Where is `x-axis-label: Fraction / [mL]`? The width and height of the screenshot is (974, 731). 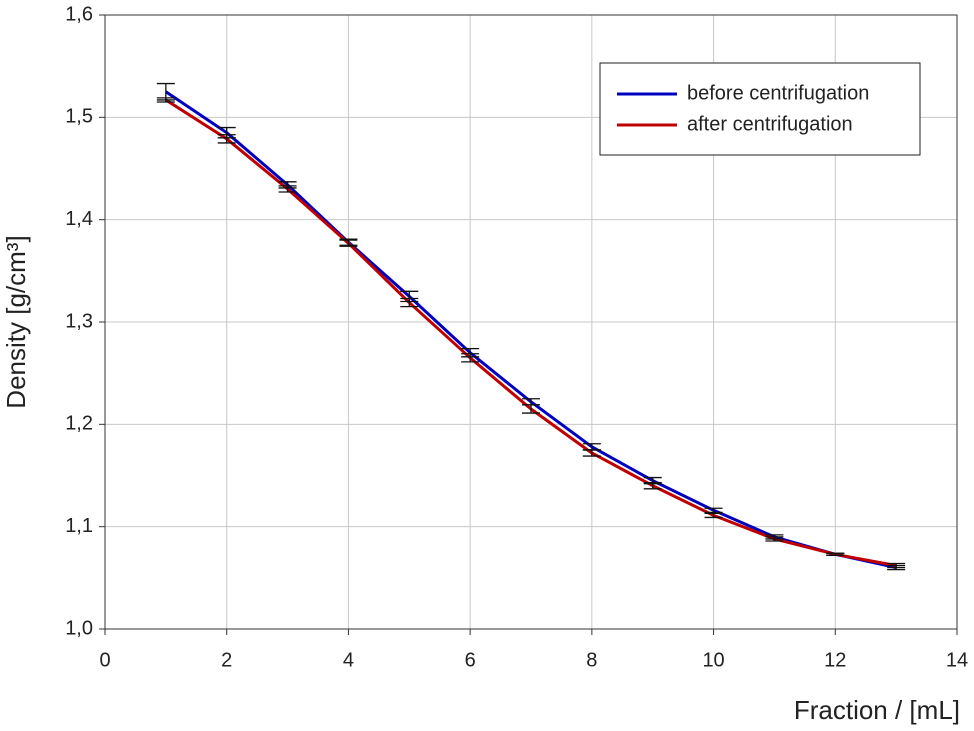
x-axis-label: Fraction / [mL] is located at coordinates (877, 710).